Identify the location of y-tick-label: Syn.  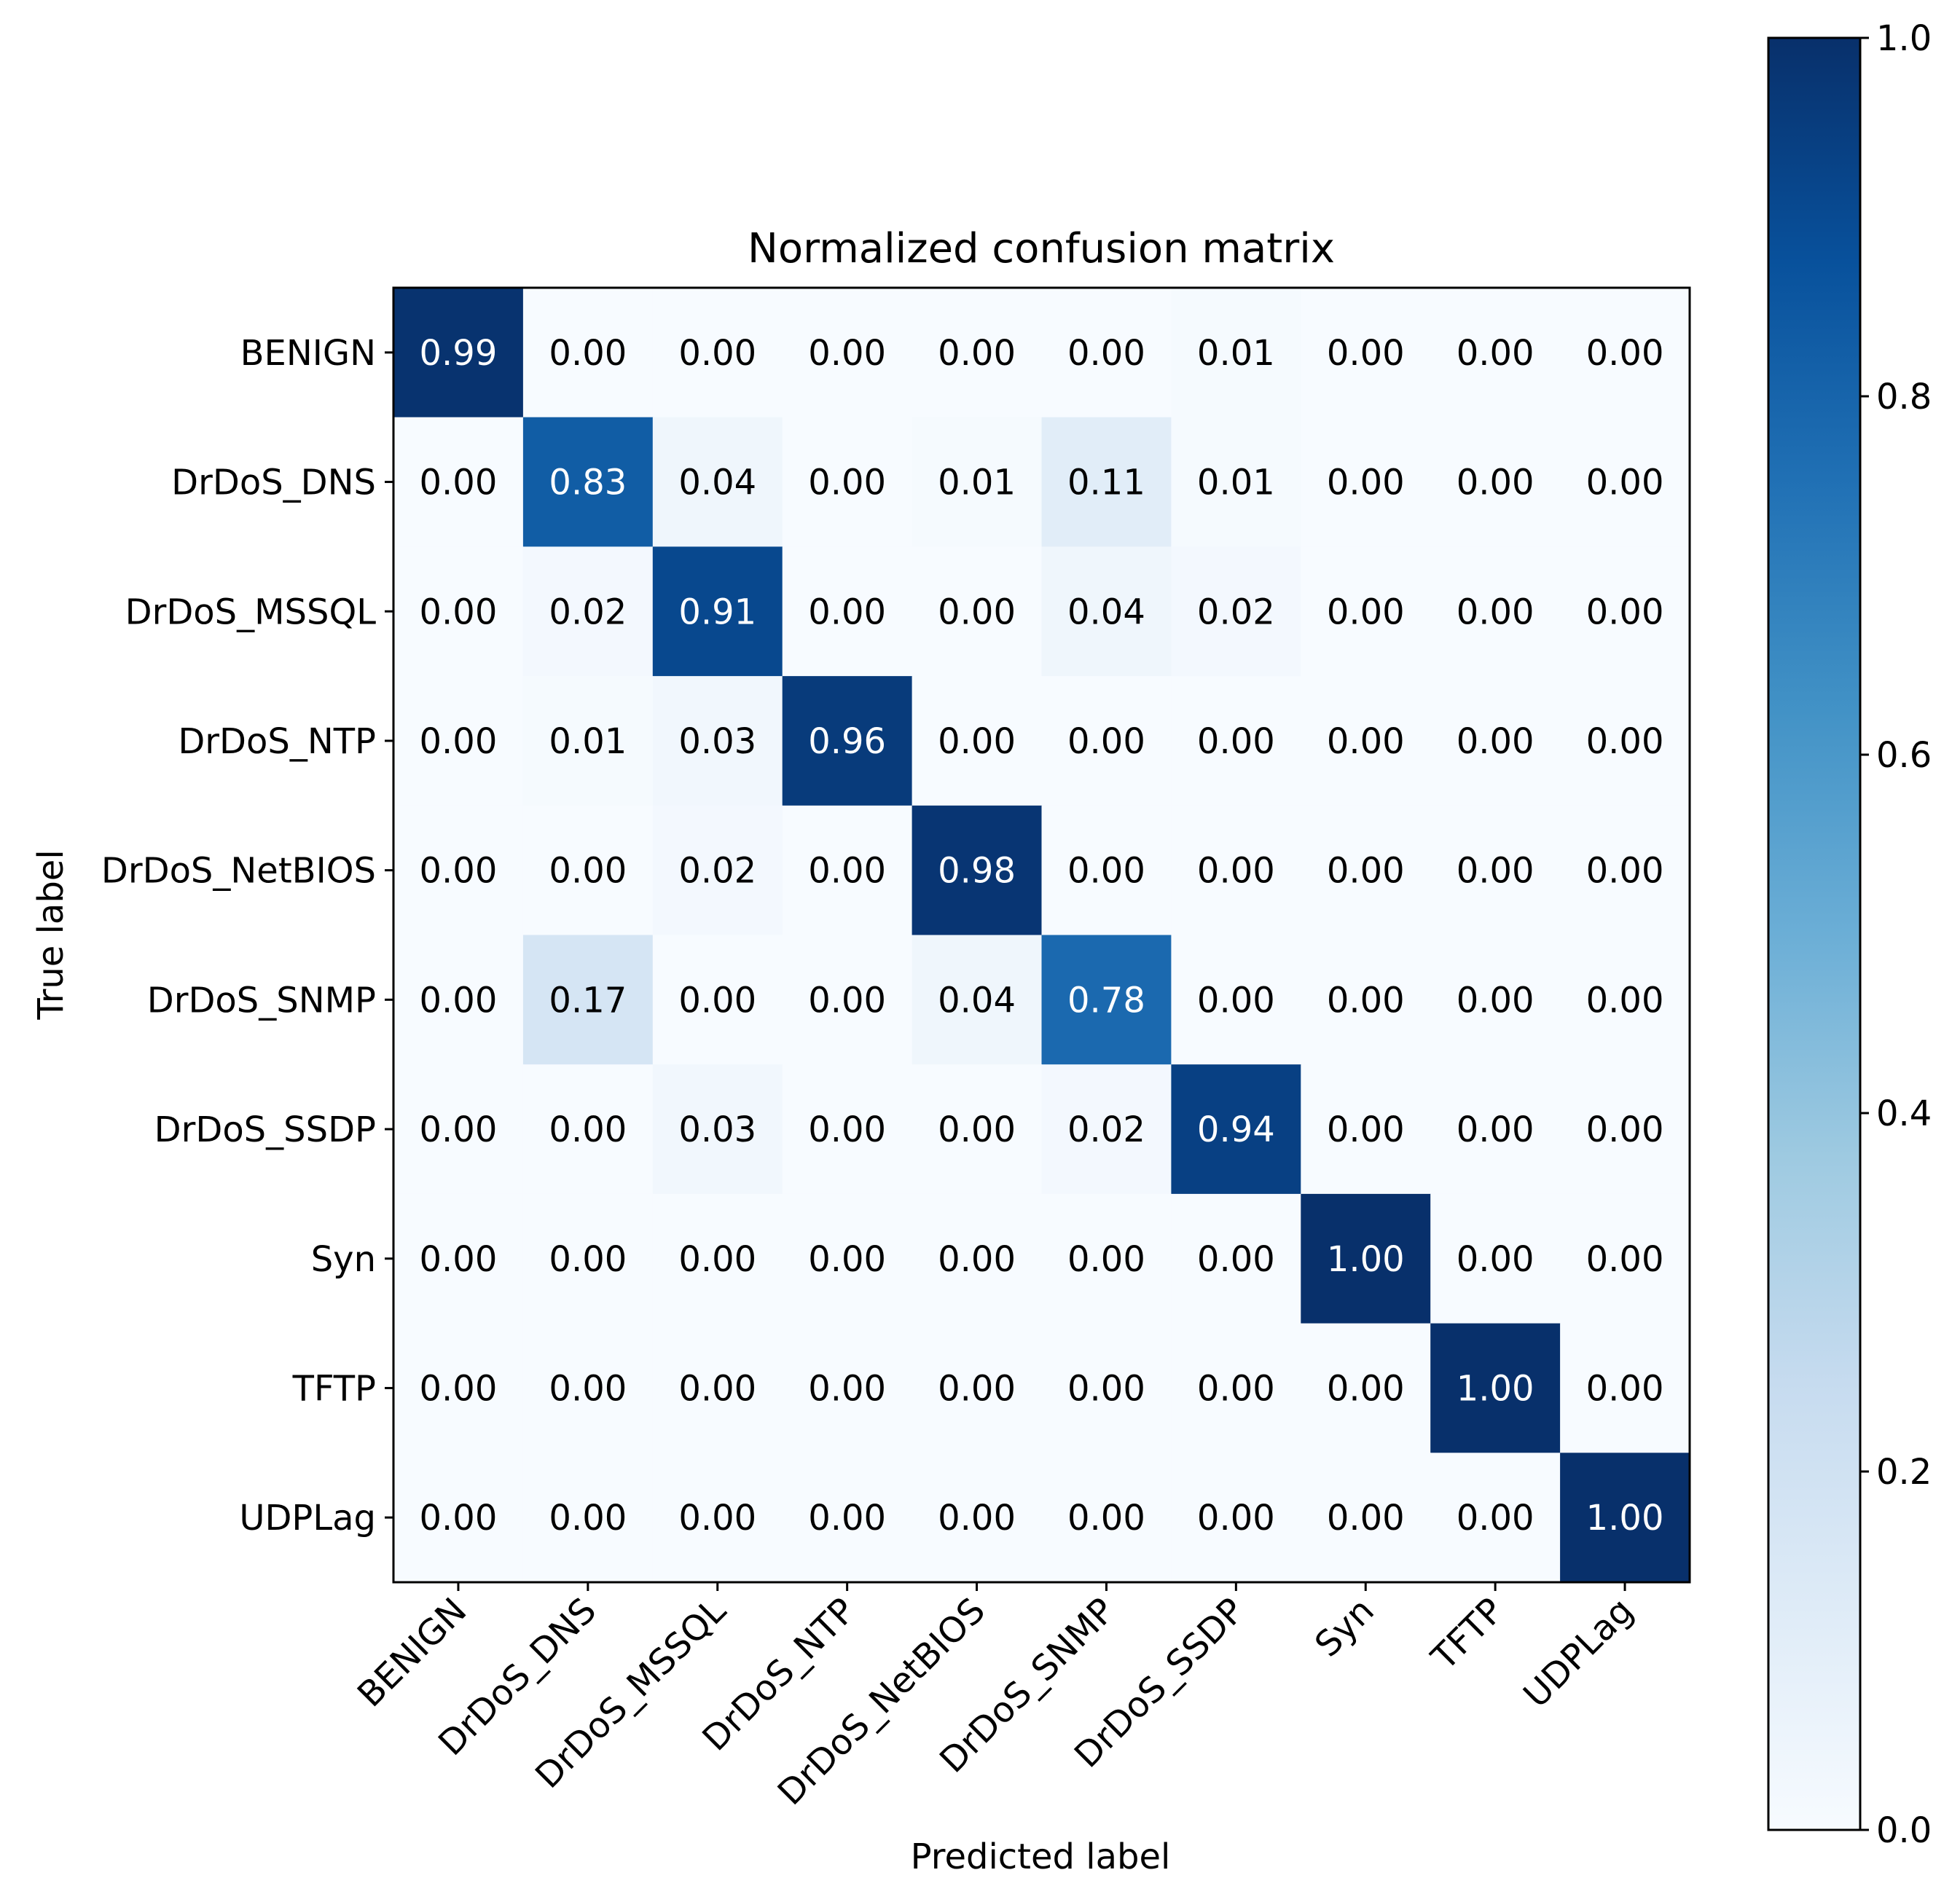
(343, 1259).